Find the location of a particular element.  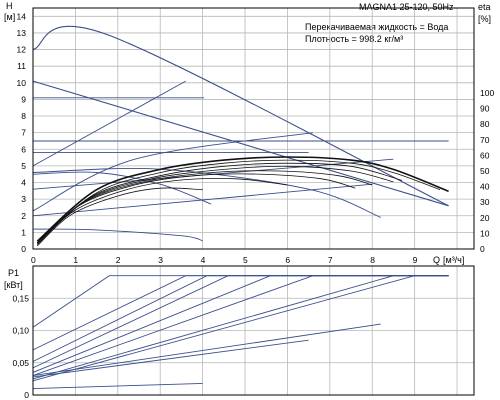

y-tick-label-power: 0,05 is located at coordinates (20, 363).